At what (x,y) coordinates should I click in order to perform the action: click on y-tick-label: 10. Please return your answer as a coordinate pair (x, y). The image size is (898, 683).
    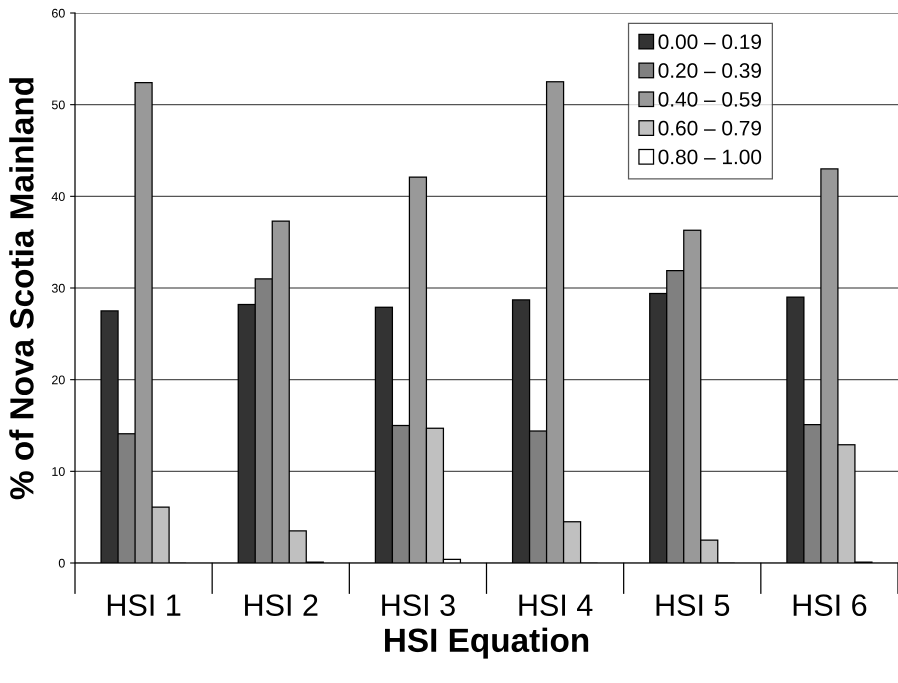
    Looking at the image, I should click on (58, 471).